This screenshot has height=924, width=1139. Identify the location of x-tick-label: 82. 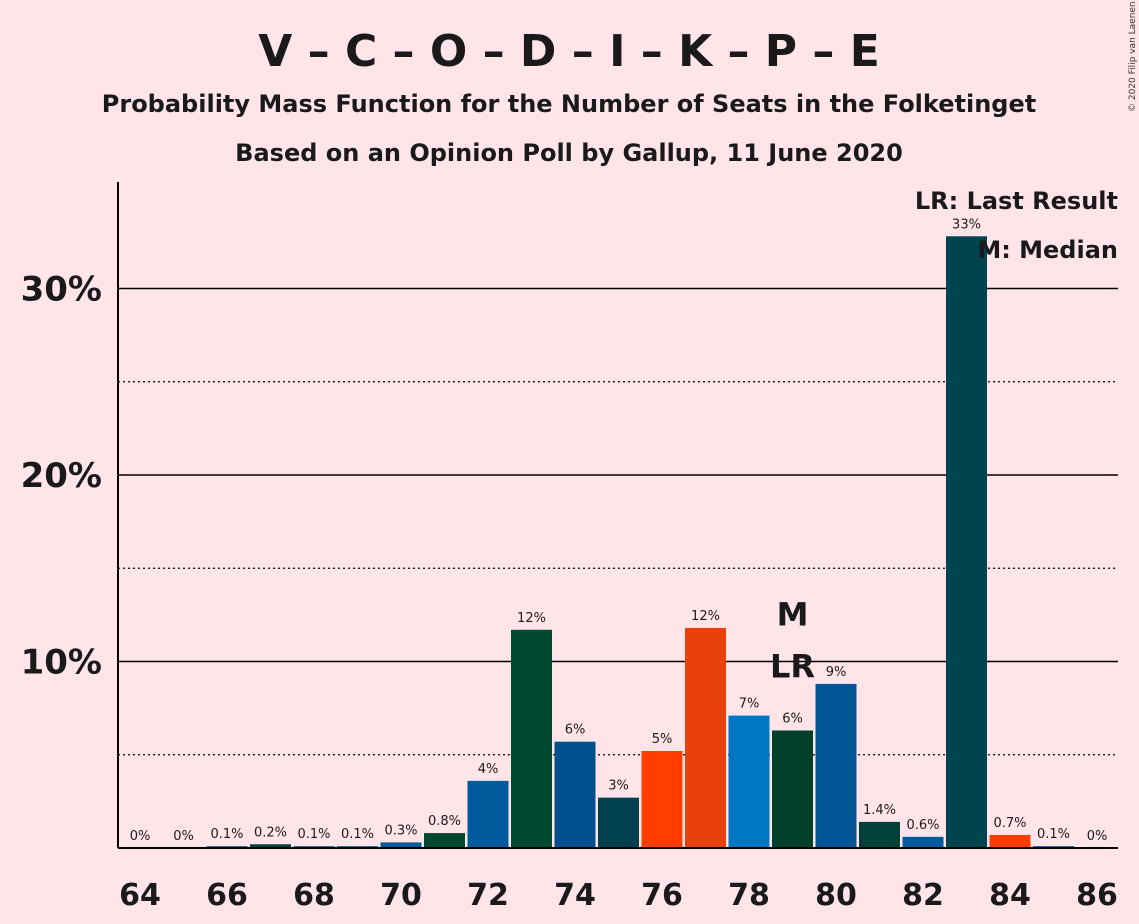
(923, 895).